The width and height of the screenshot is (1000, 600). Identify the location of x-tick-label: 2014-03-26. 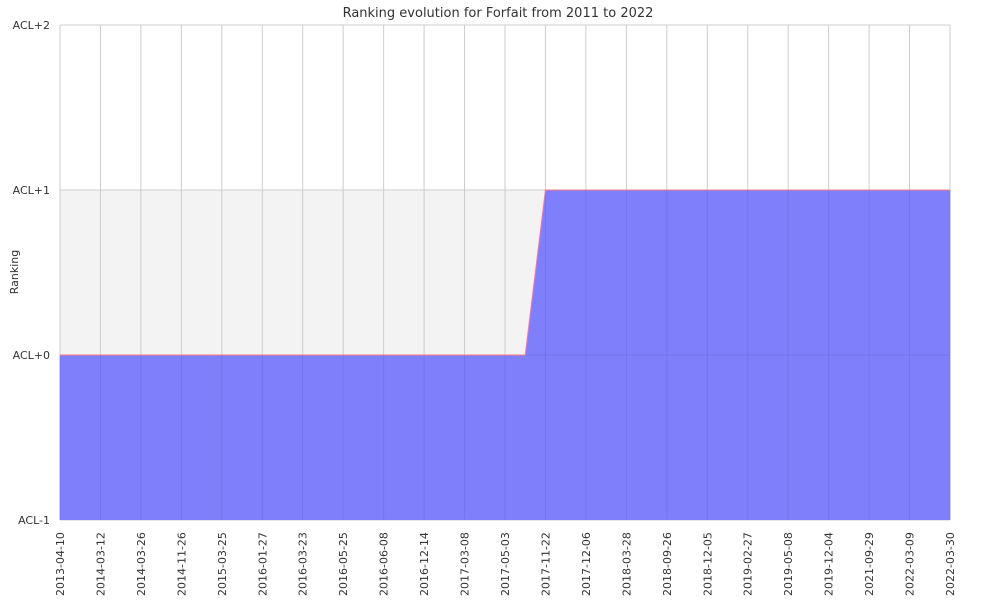
(141, 564).